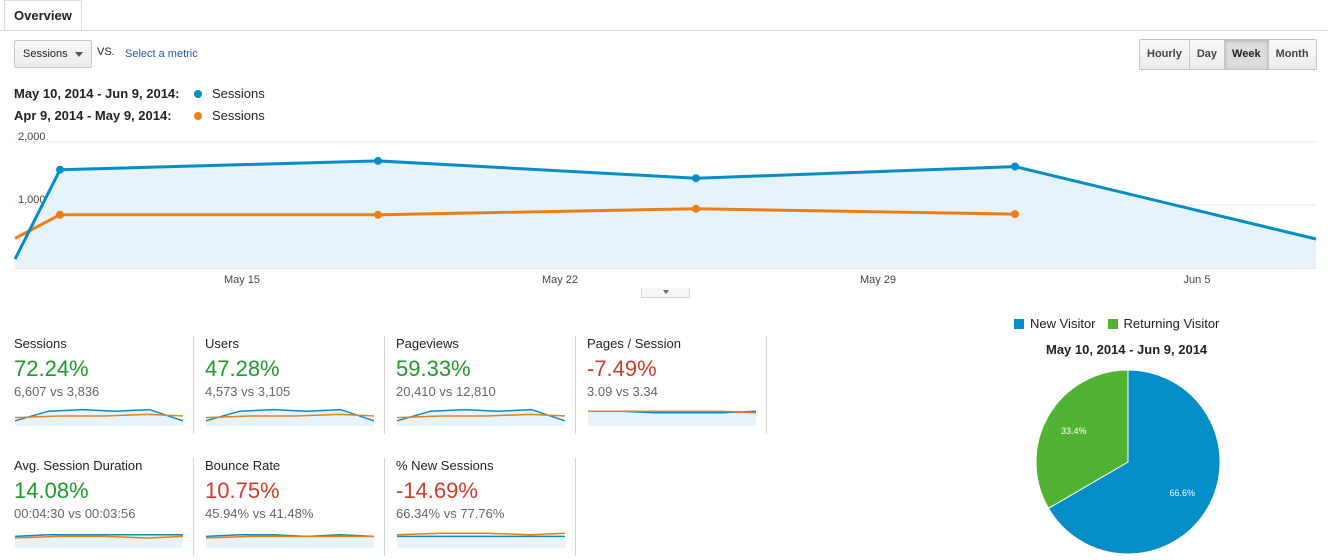 The height and width of the screenshot is (560, 1328). I want to click on metric-tile-bounce-rate: Bounce Rate 10.75% 45.94% vs 41.48%, so click(295, 507).